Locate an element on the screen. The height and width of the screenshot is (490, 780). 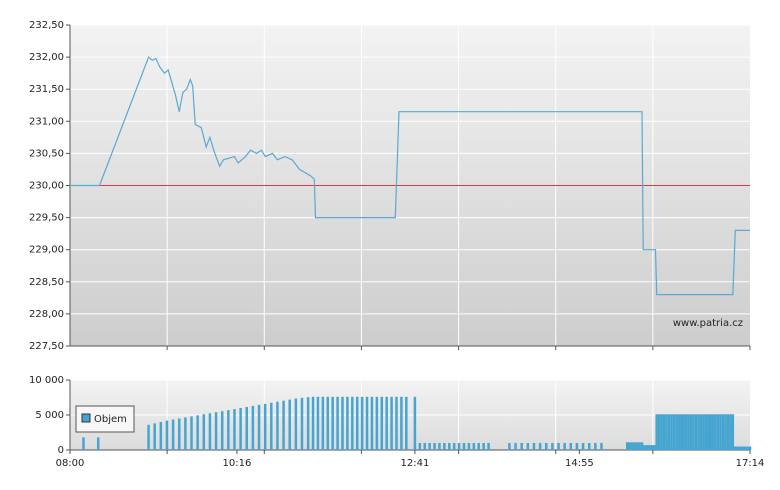
y-tick-label: 231,00 is located at coordinates (46, 121).